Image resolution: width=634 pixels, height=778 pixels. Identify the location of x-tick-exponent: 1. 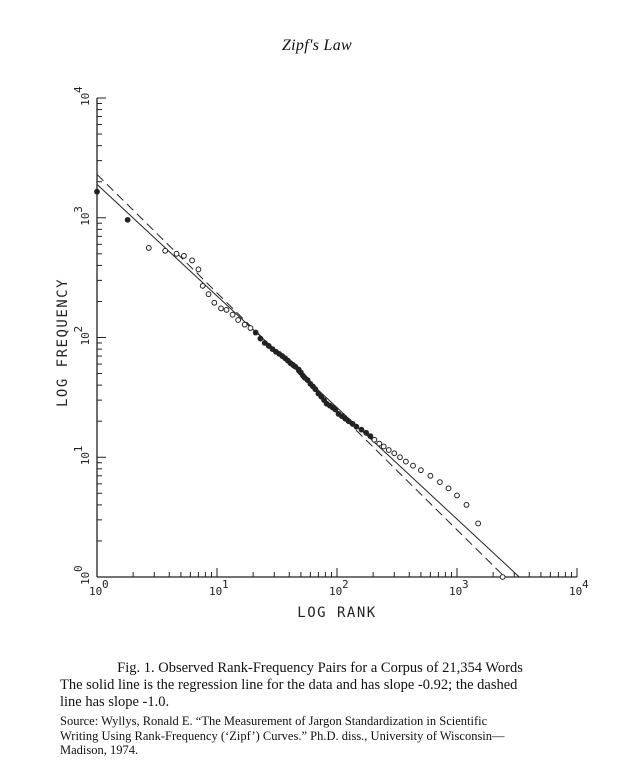
(225, 584).